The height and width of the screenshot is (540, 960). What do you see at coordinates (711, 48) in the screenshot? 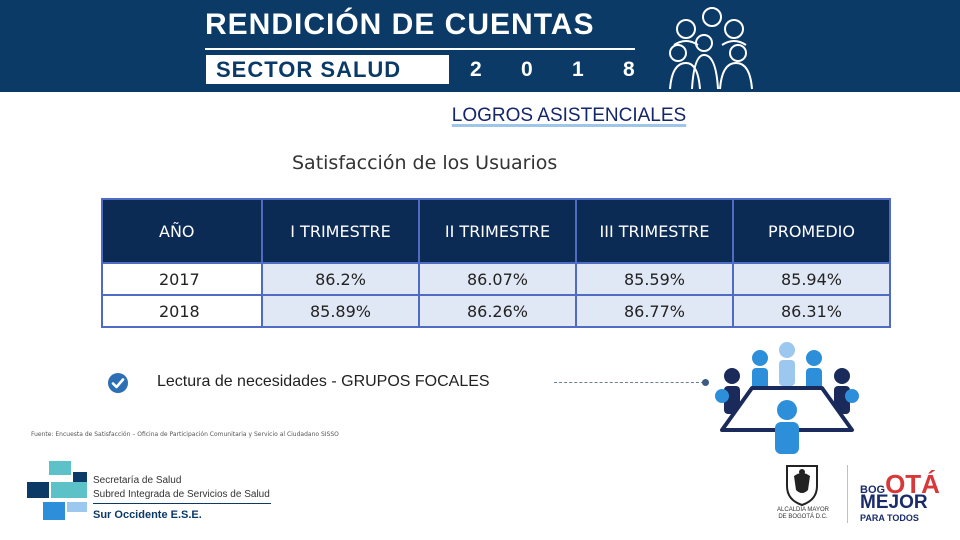
I see `people-group-illustration-icon` at bounding box center [711, 48].